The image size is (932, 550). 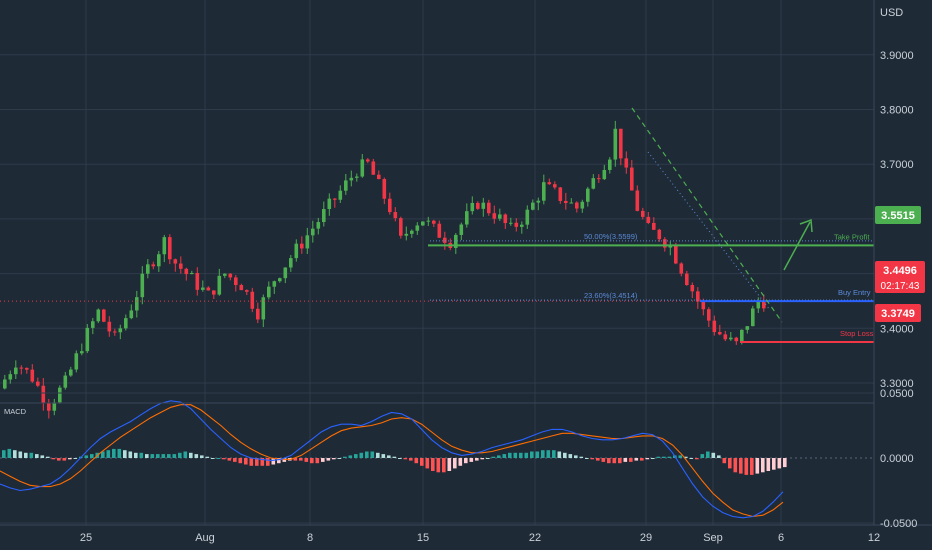 I want to click on time-tick-label: 25, so click(x=86, y=538).